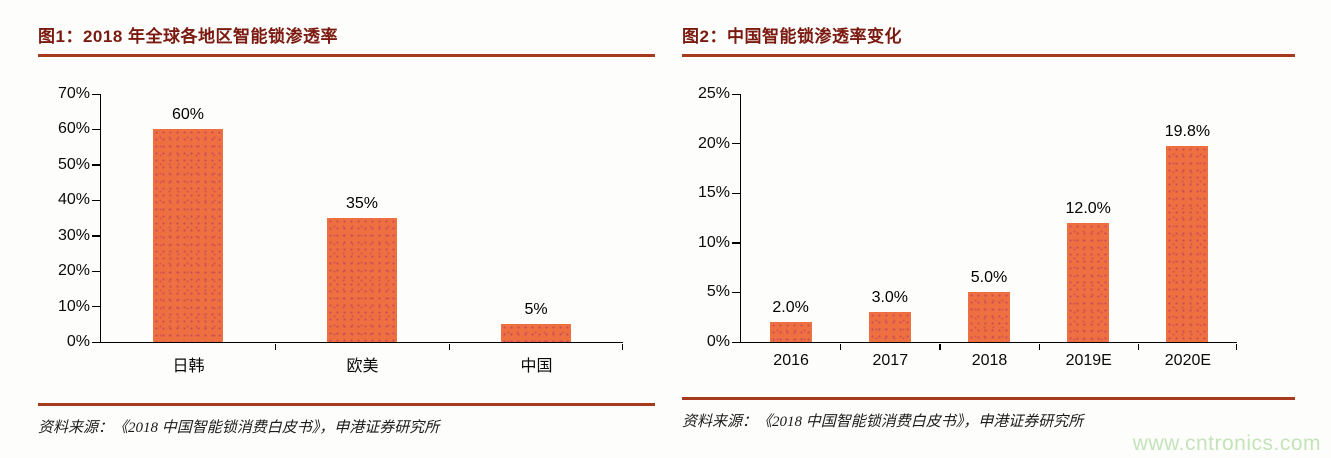 This screenshot has height=458, width=1331. What do you see at coordinates (188, 235) in the screenshot?
I see `bar-日韩` at bounding box center [188, 235].